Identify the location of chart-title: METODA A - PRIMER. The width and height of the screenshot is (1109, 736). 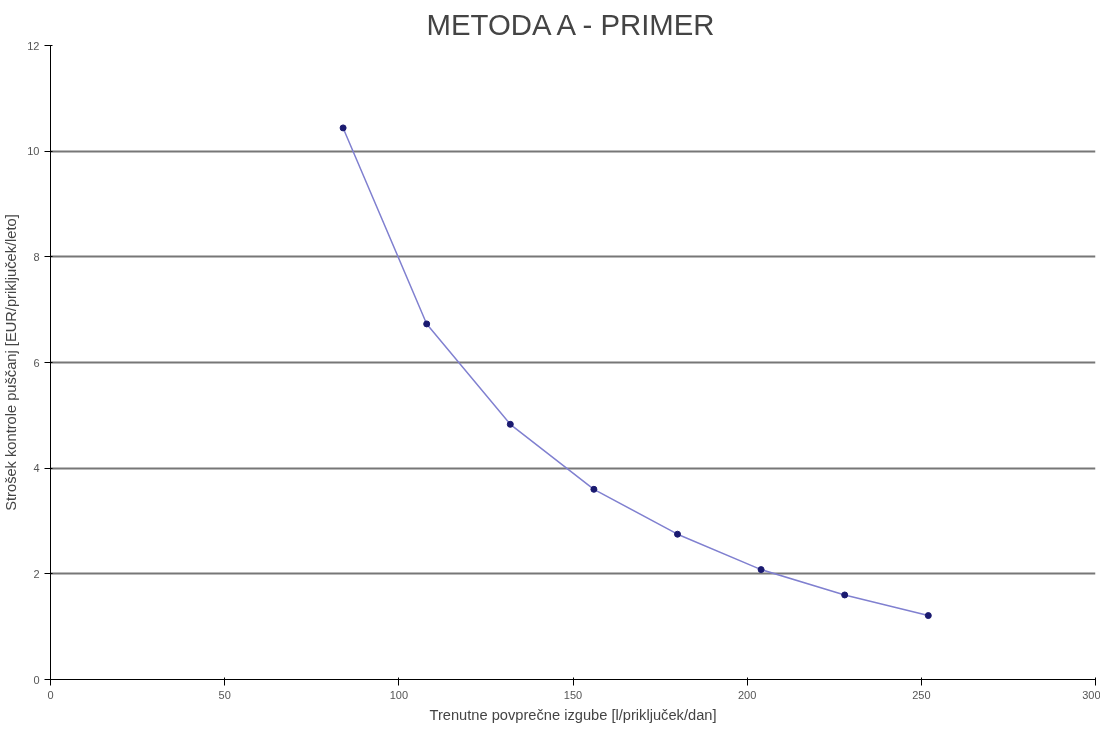
(570, 24).